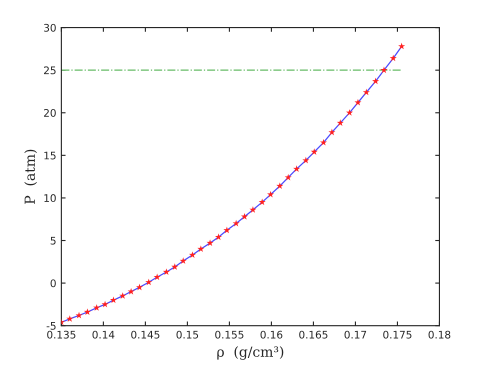 Image resolution: width=491 pixels, height=368 pixels. Describe the element at coordinates (50, 156) in the screenshot. I see `y-tick-label: 15` at that location.